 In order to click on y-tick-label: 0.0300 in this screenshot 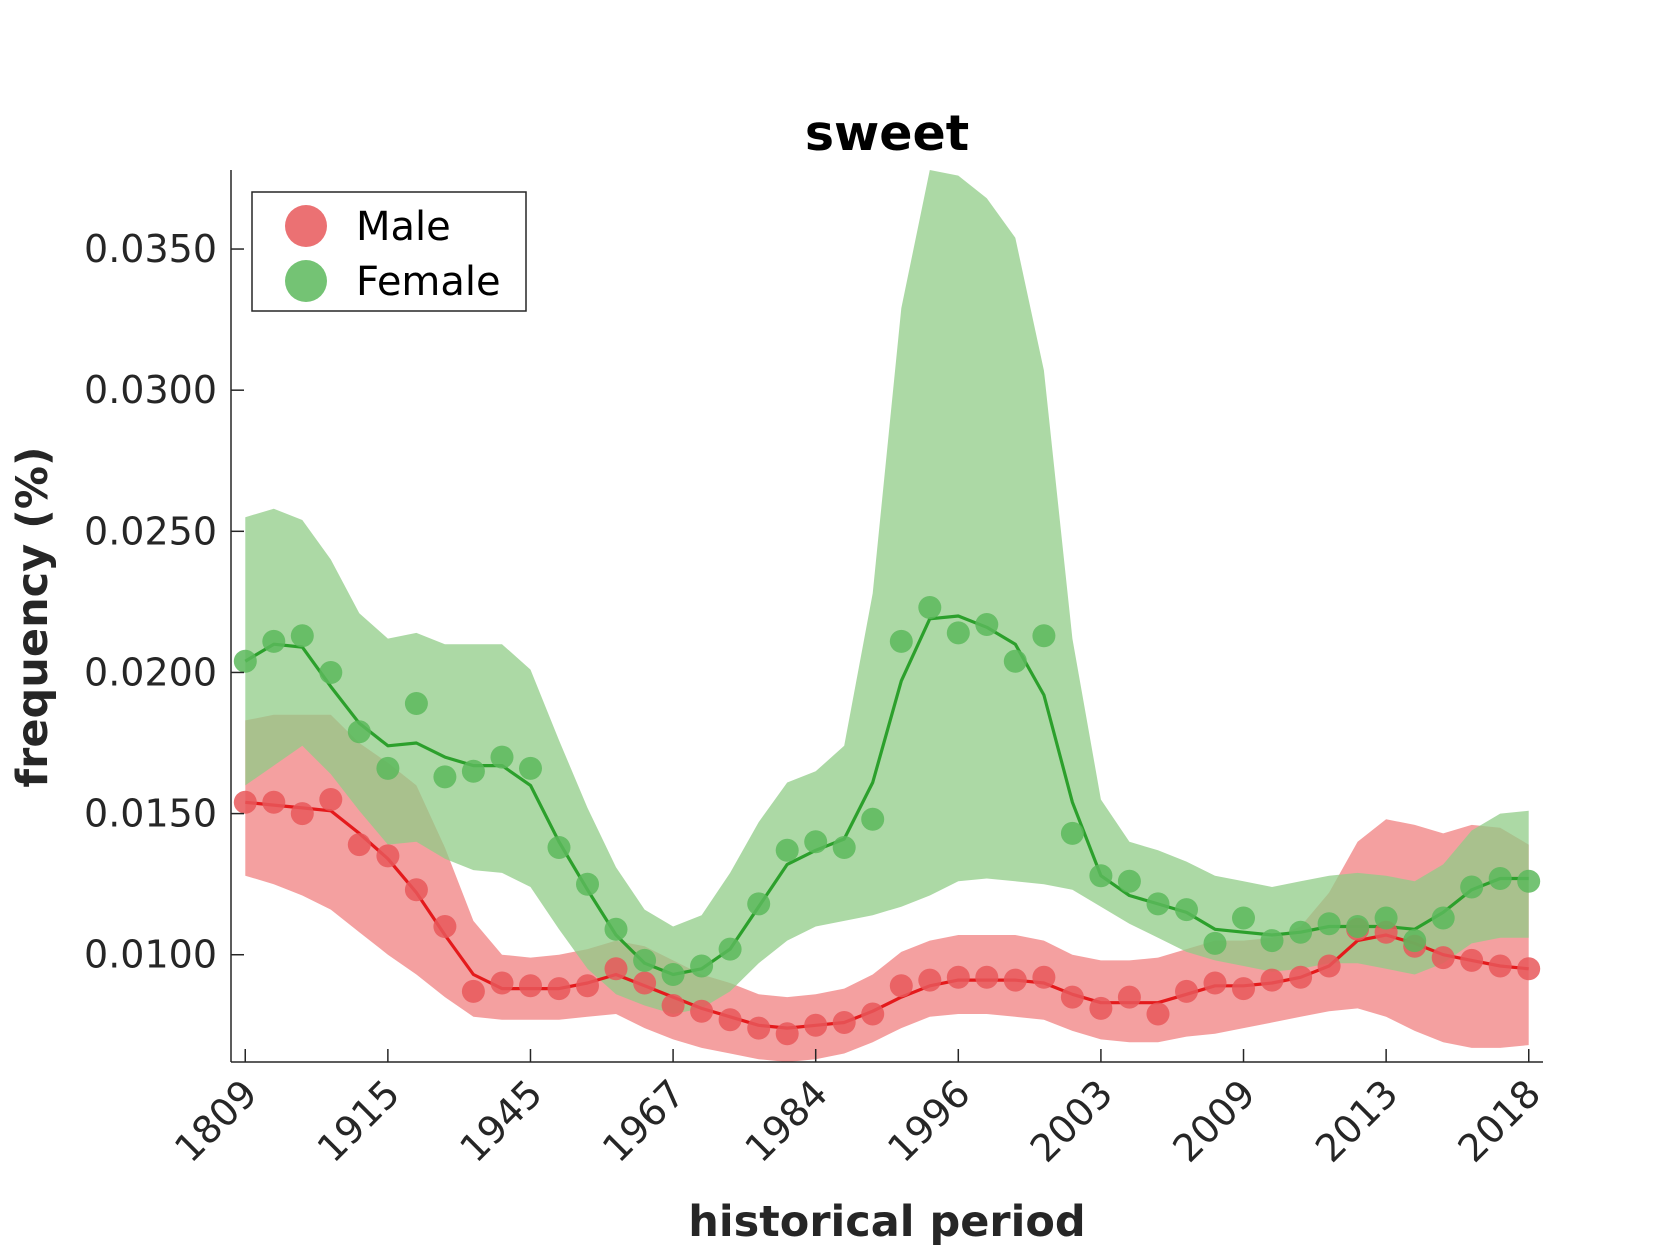, I will do `click(150, 390)`.